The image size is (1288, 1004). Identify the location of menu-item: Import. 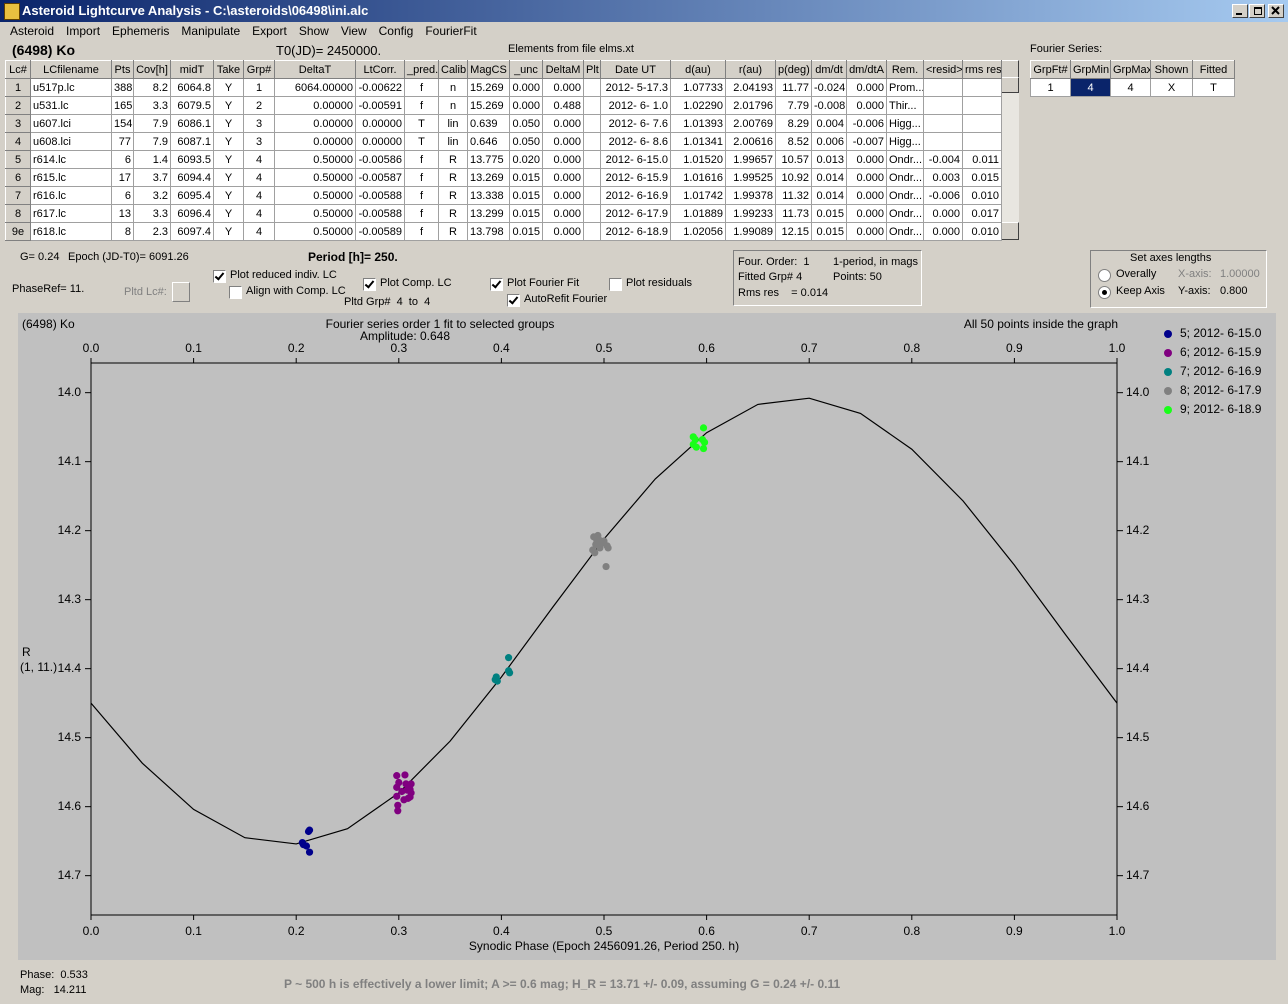
(83, 31).